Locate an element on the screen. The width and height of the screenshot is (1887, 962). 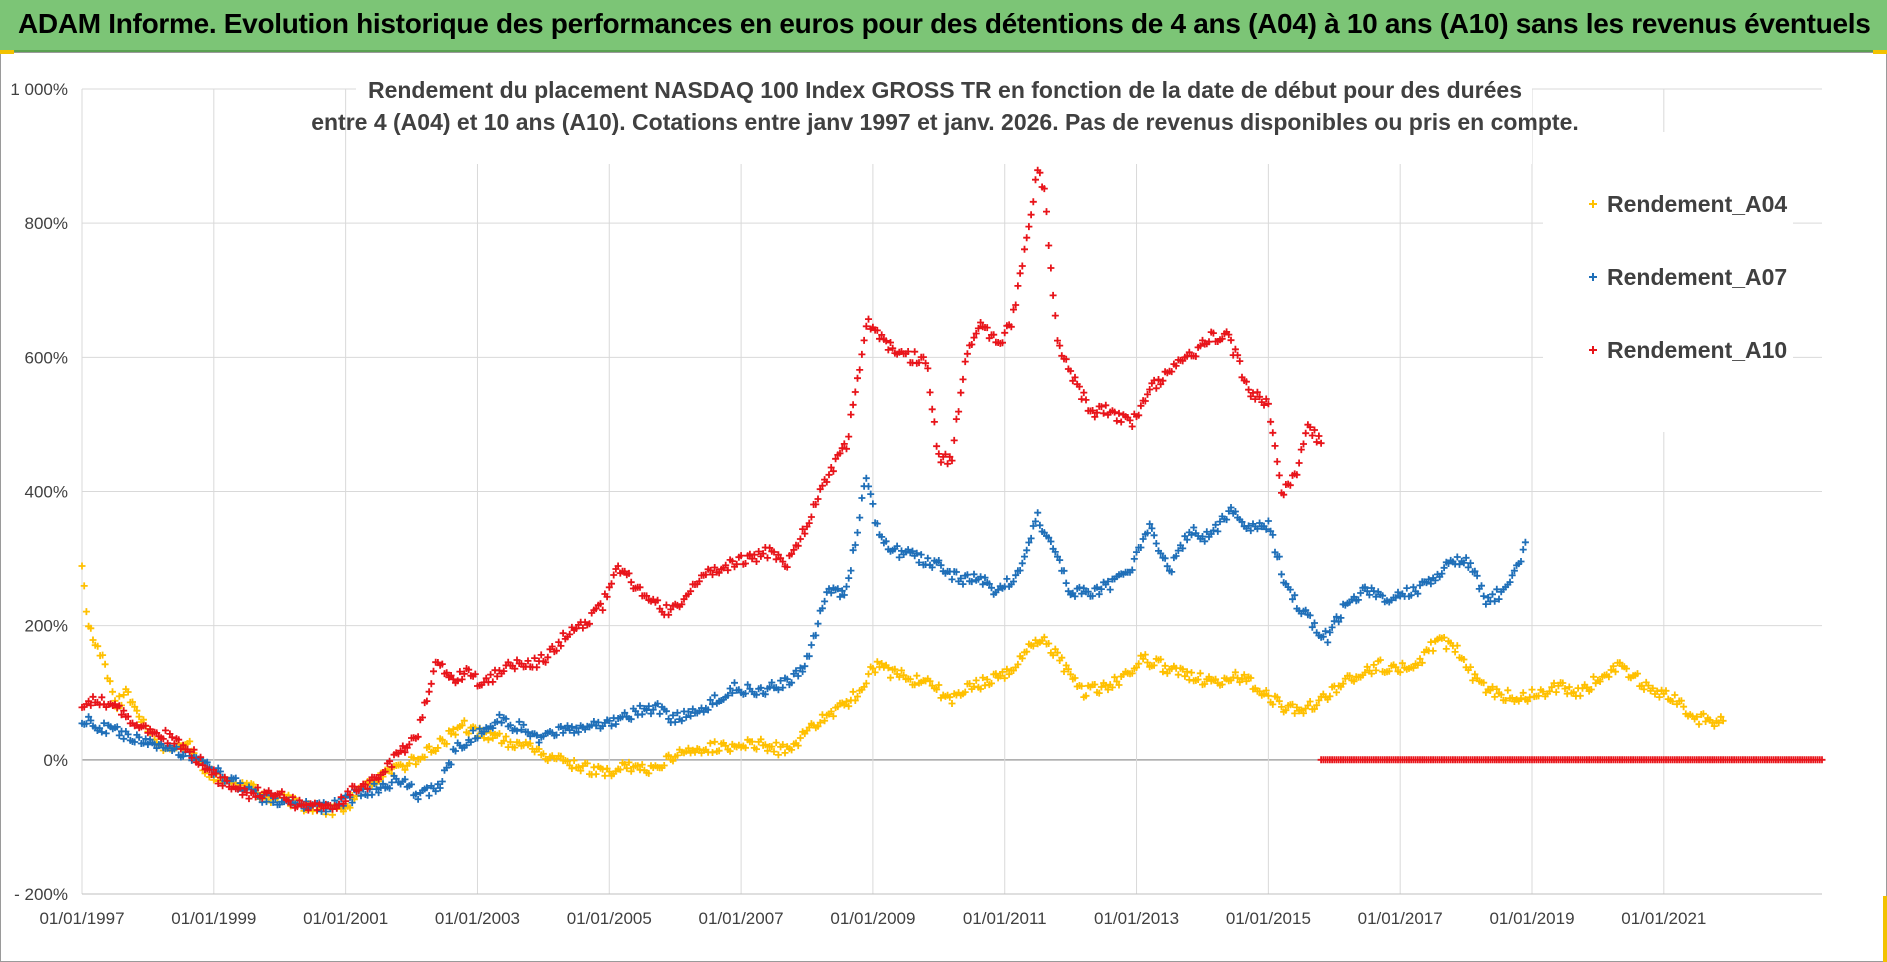
corner-marker-bottom-right is located at coordinates (1885, 929).